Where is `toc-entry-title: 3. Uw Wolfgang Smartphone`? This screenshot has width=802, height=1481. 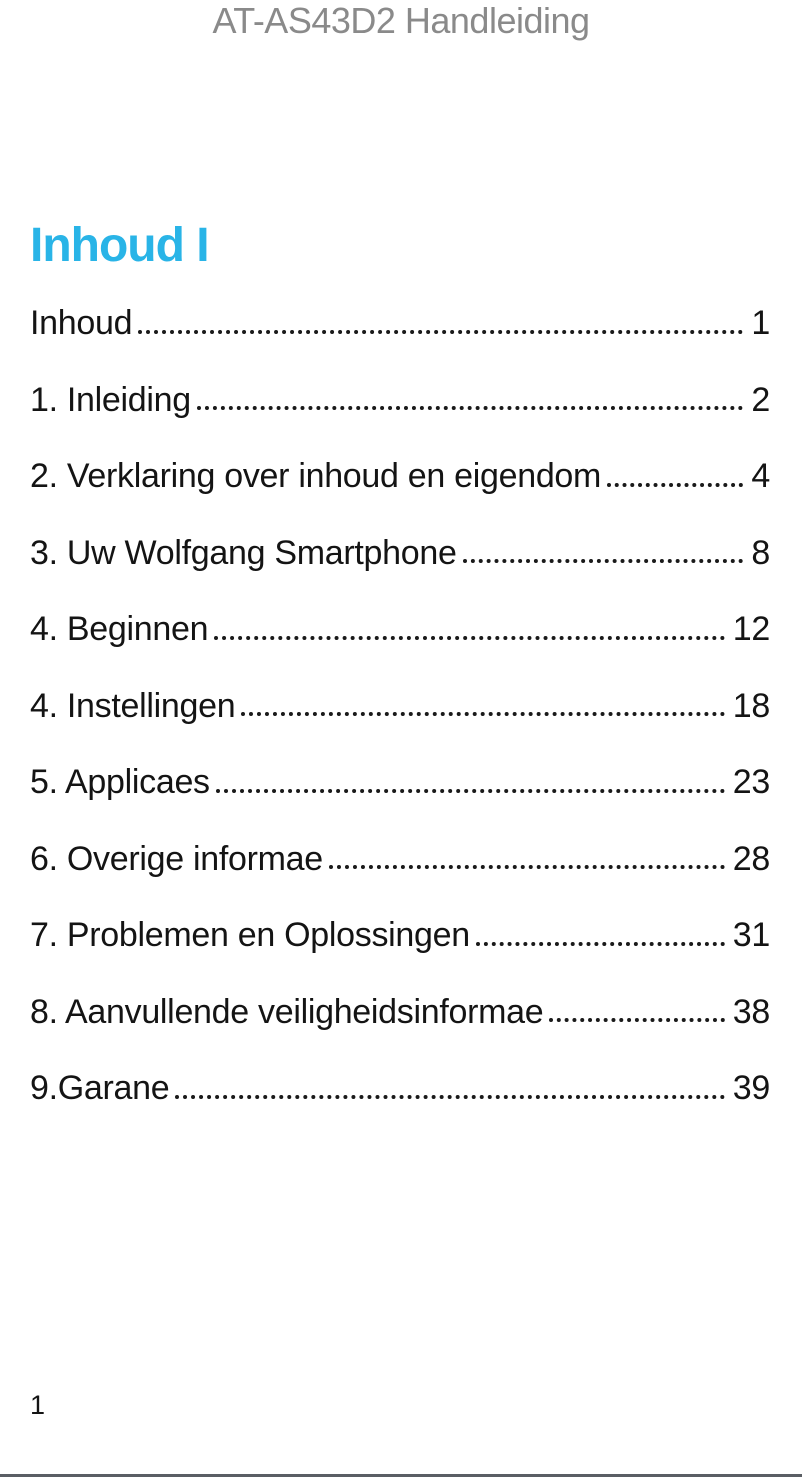 toc-entry-title: 3. Uw Wolfgang Smartphone is located at coordinates (243, 552).